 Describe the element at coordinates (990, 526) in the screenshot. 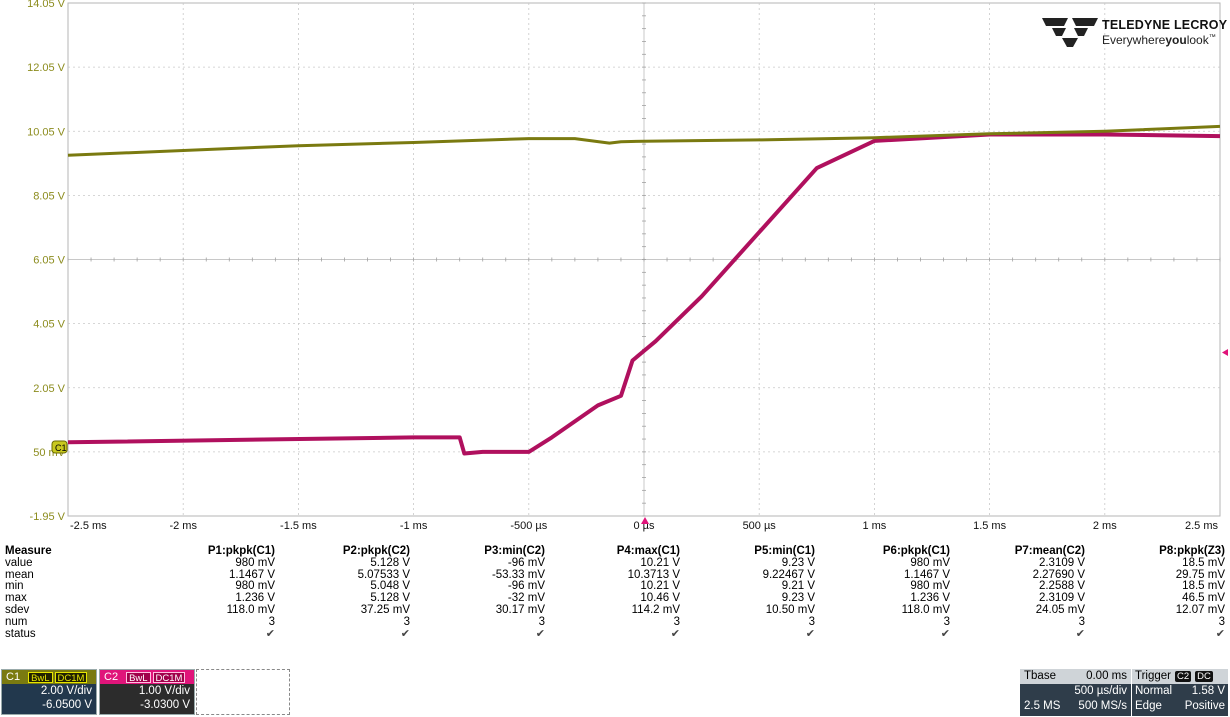

I see `x-tick-label: 1.5 ms` at that location.